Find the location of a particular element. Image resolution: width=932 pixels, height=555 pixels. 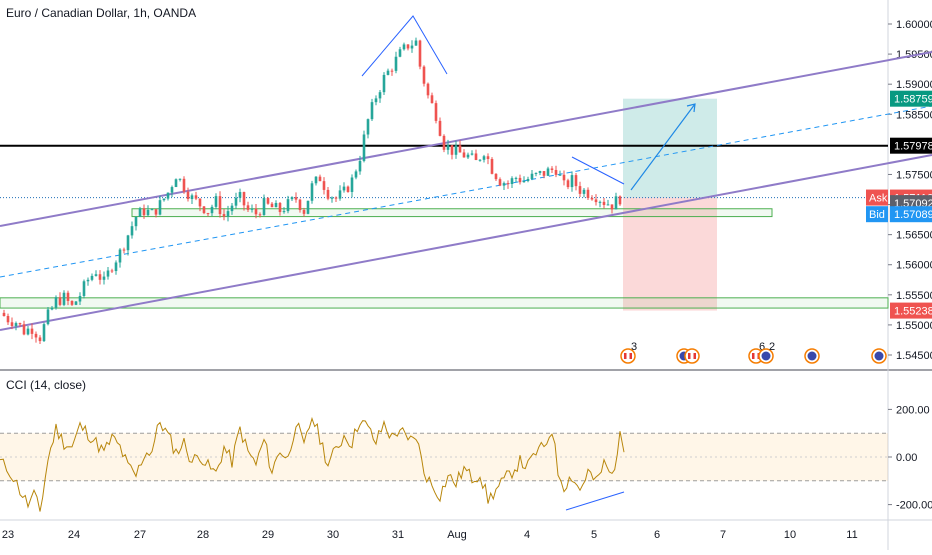

canada-flag-center is located at coordinates (628, 356).